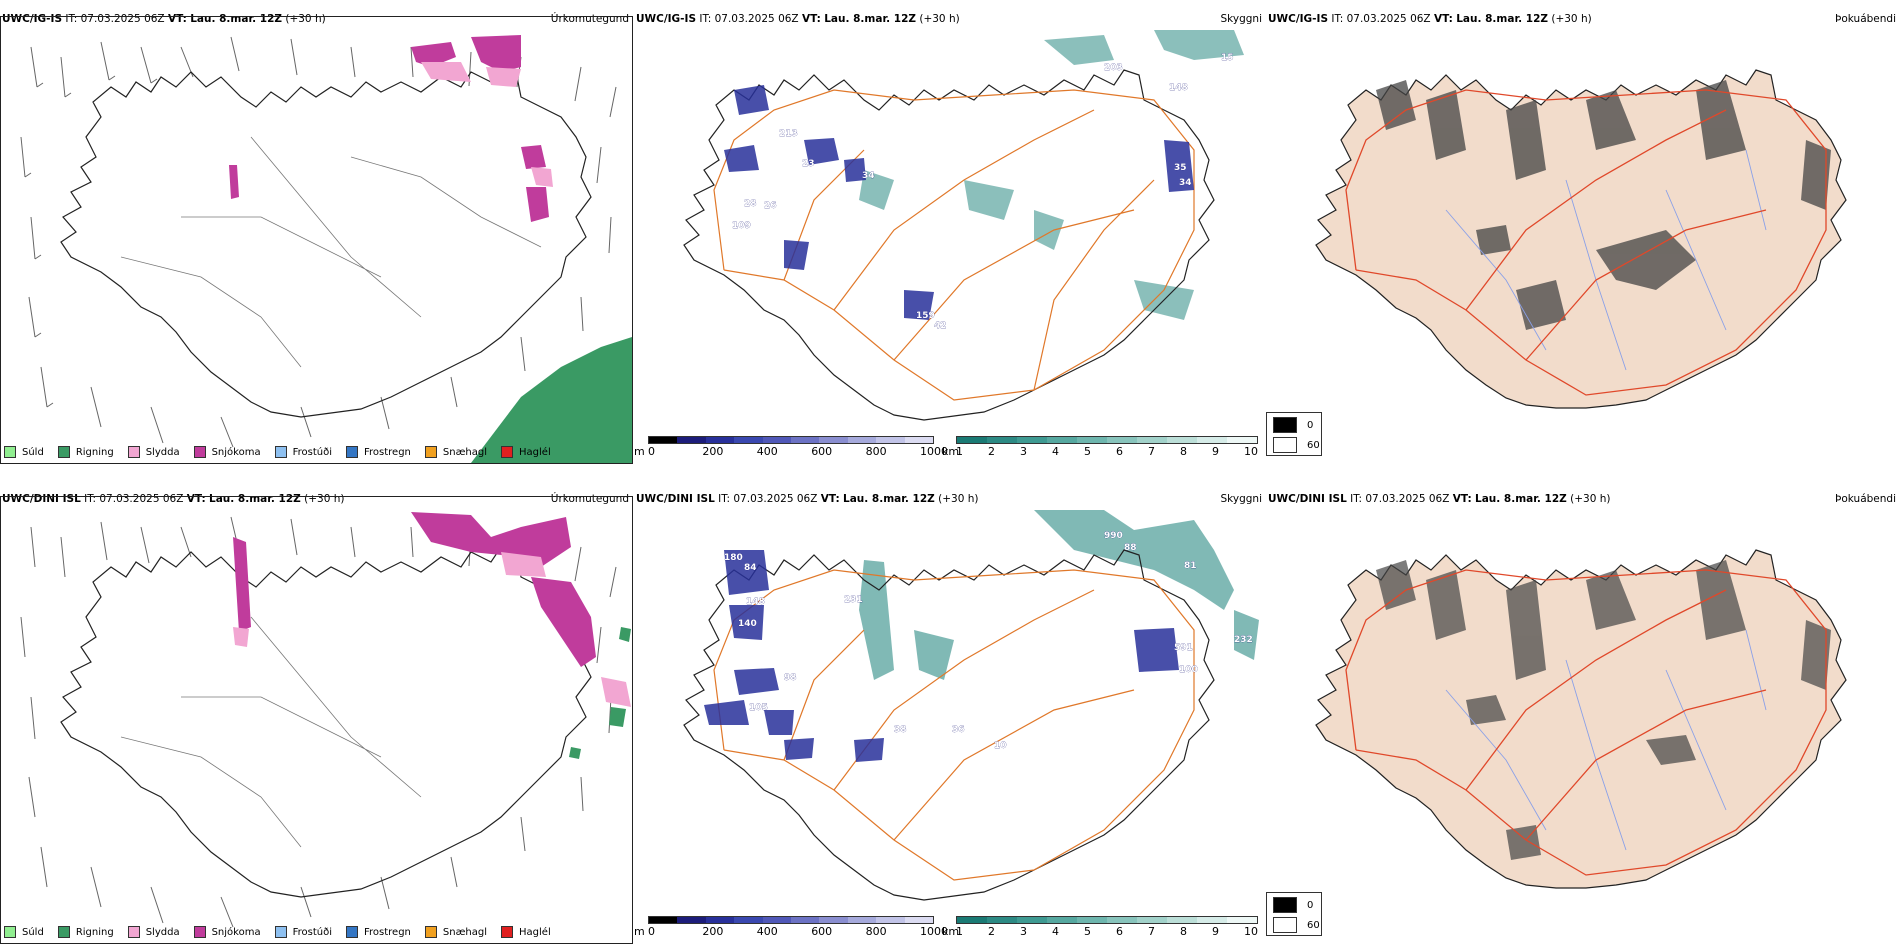 This screenshot has height=950, width=1900. Describe the element at coordinates (1183, 451) in the screenshot. I see `colorbar-tick: 8` at that location.